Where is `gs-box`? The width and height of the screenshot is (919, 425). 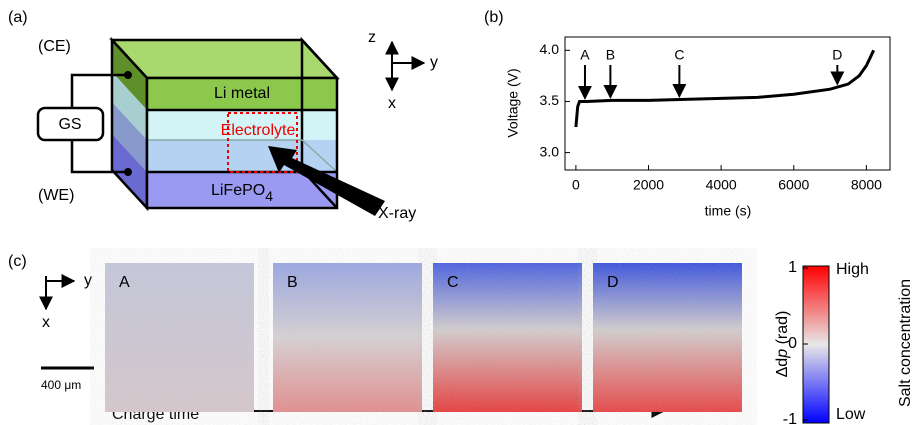 gs-box is located at coordinates (70, 124).